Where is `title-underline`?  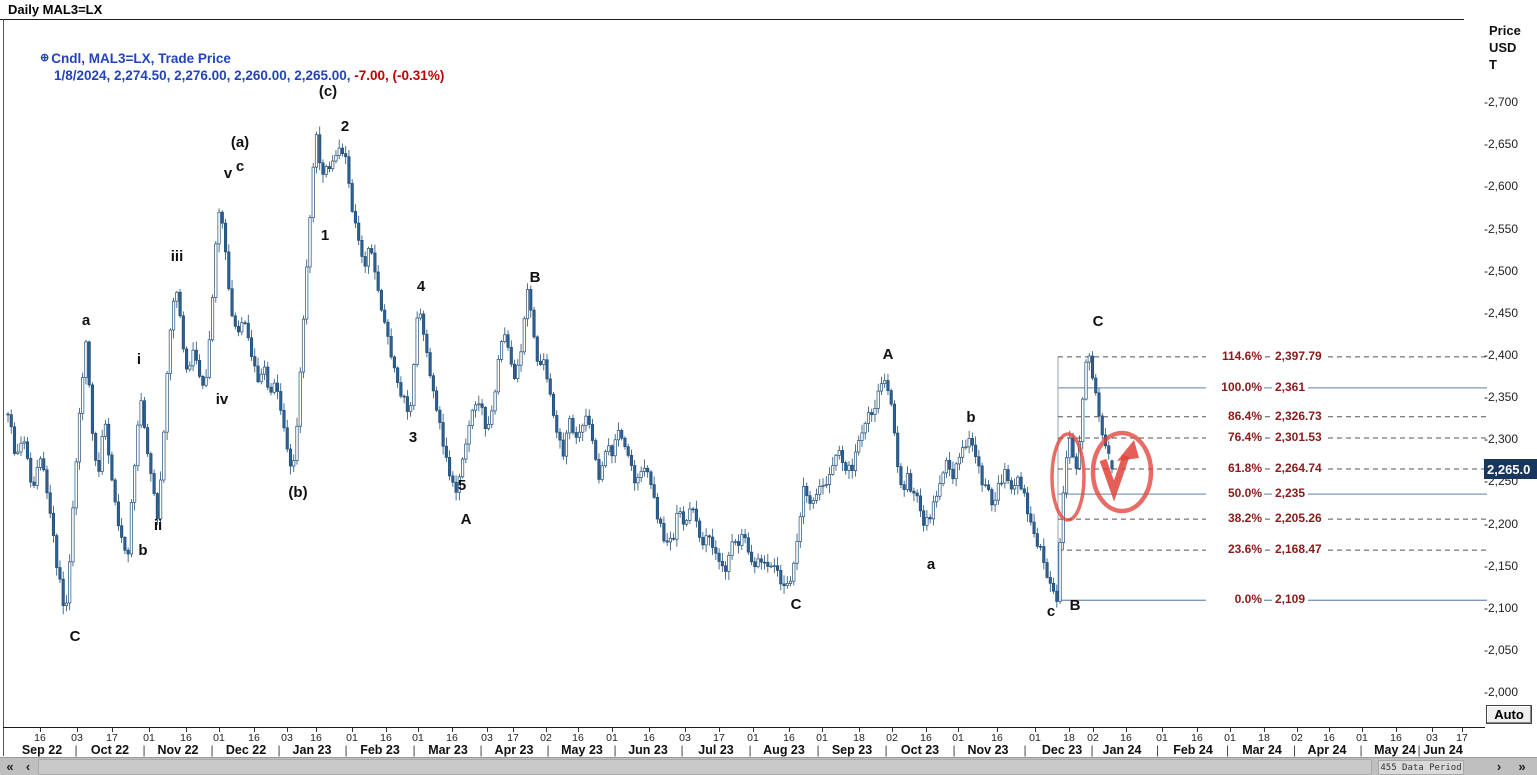 title-underline is located at coordinates (732, 19).